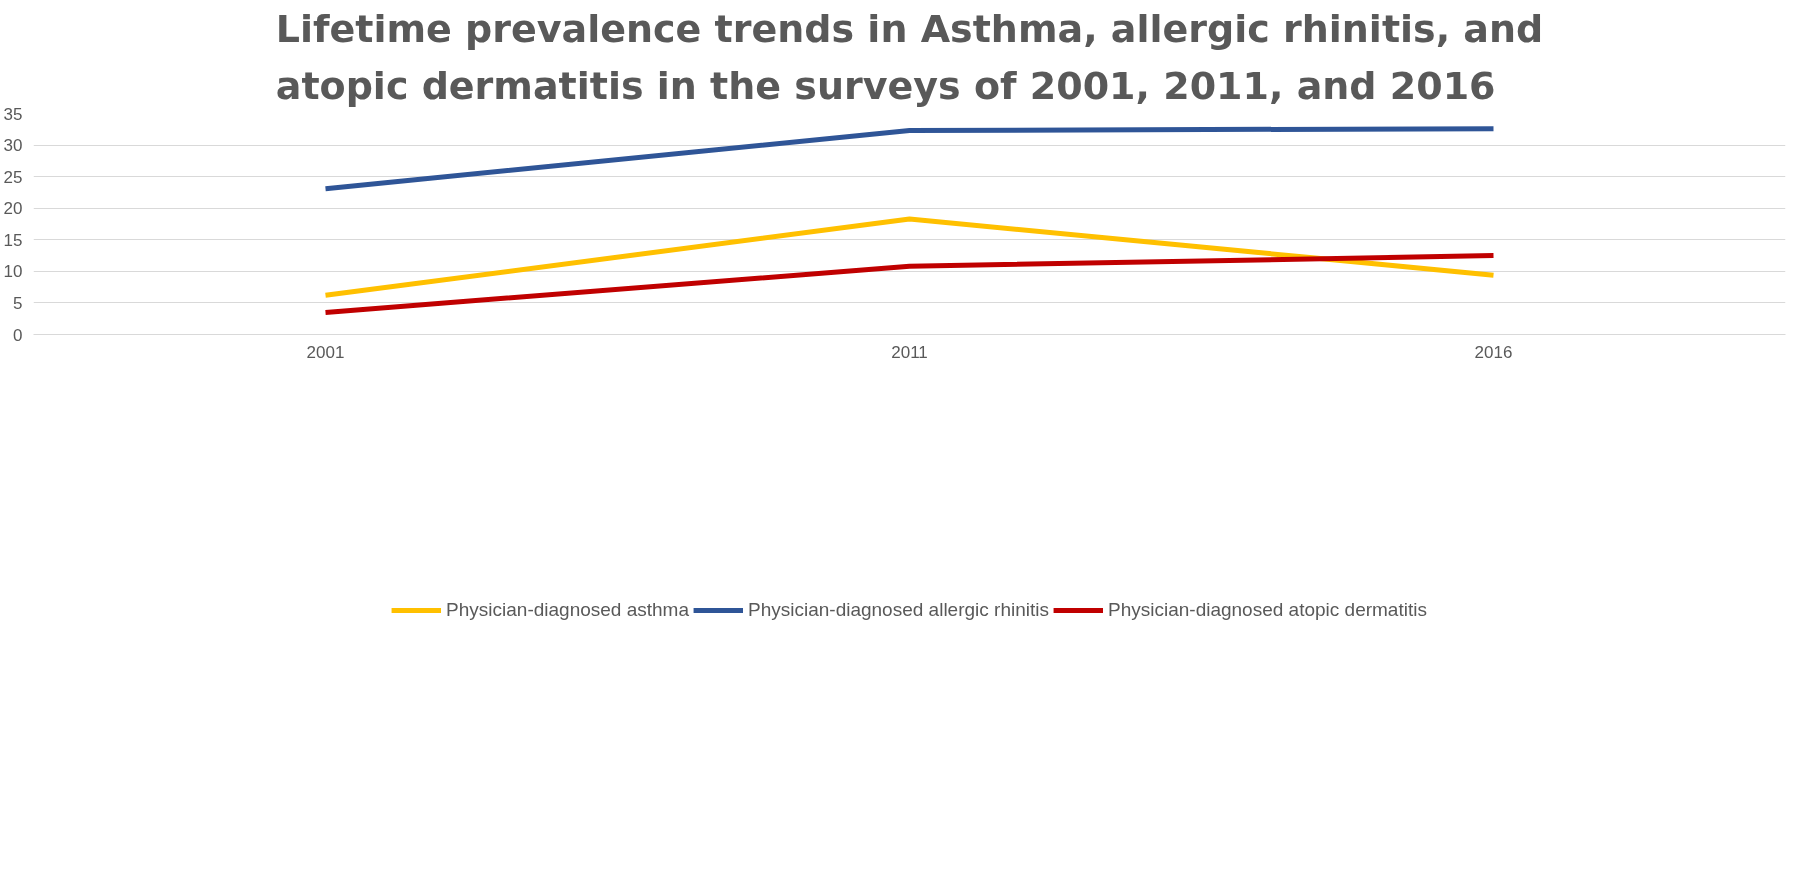  What do you see at coordinates (13, 240) in the screenshot?
I see `y-tick-label: 15` at bounding box center [13, 240].